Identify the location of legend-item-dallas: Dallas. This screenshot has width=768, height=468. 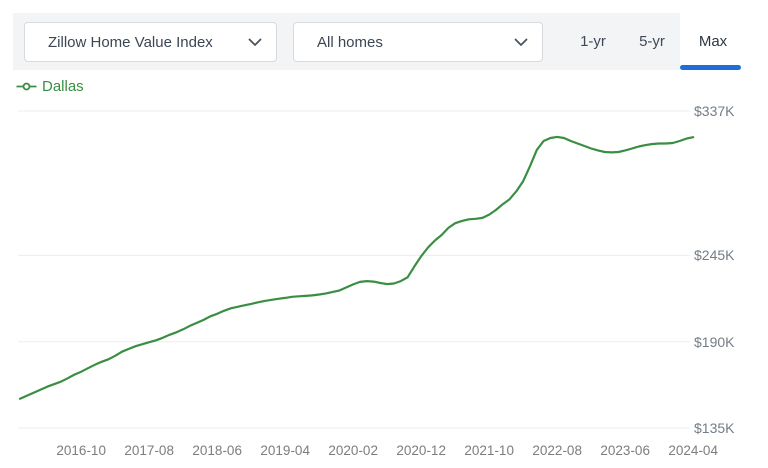
(50, 86).